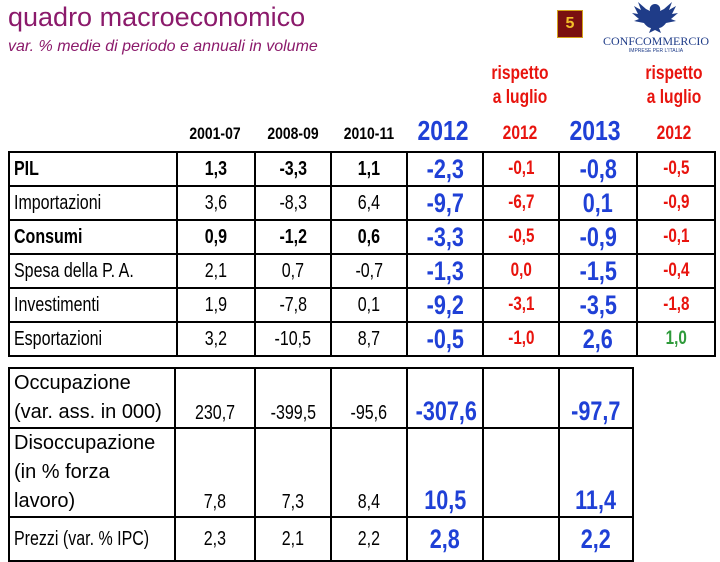 The width and height of the screenshot is (720, 562). I want to click on cell-p2: -399,5, so click(293, 398).